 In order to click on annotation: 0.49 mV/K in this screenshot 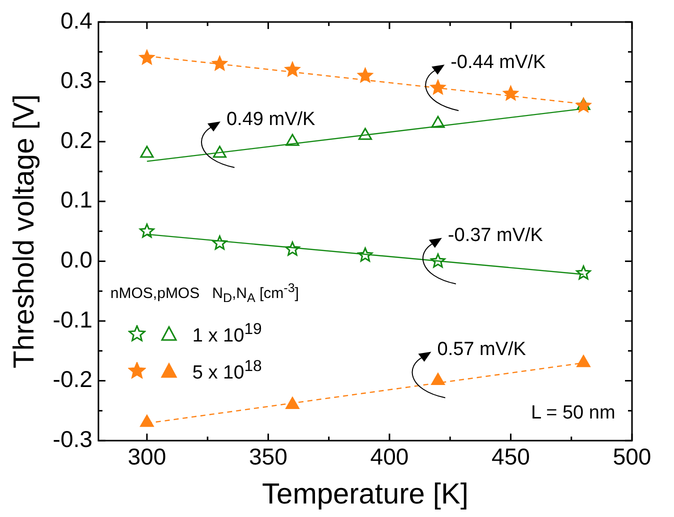, I will do `click(271, 119)`.